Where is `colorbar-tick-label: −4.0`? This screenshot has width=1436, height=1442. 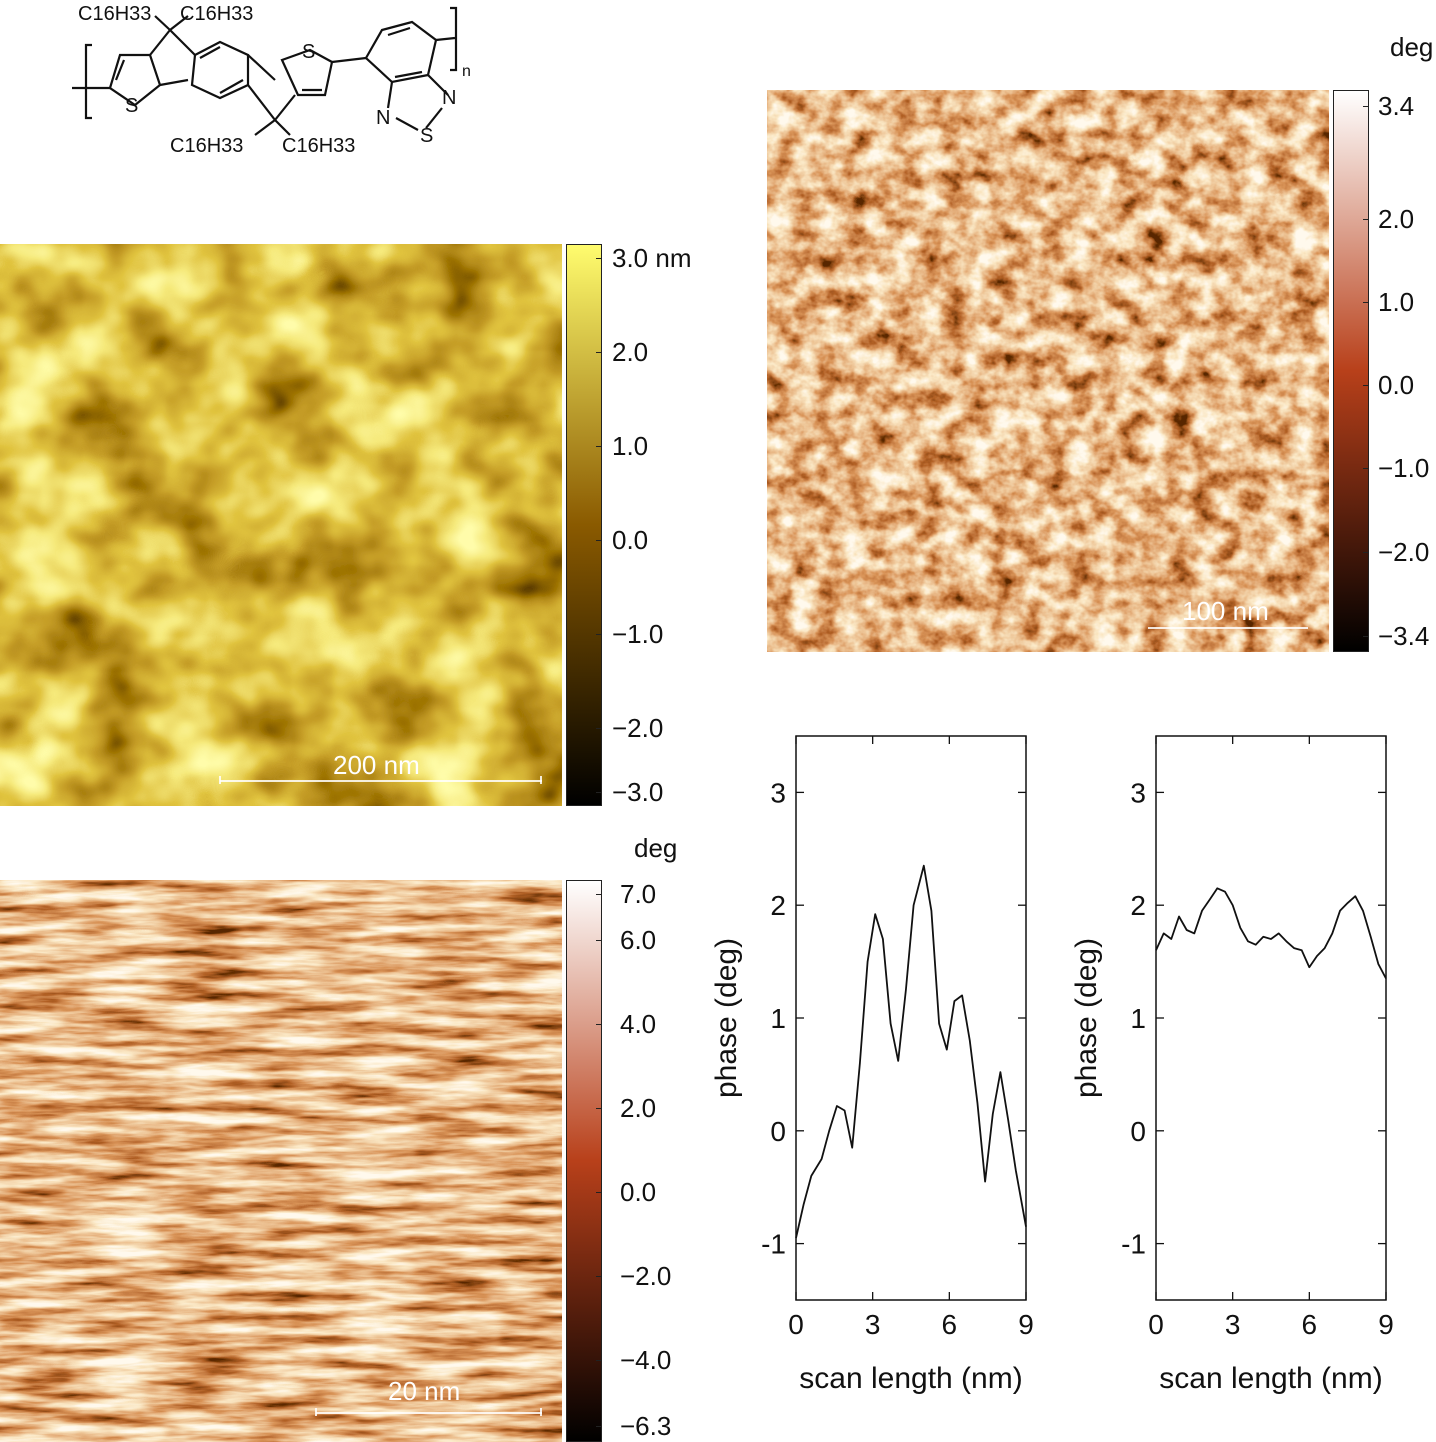
colorbar-tick-label: −4.0 is located at coordinates (646, 1360).